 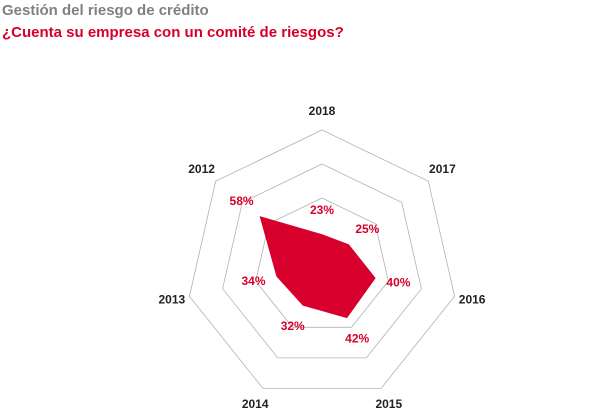 I want to click on category-label: 2018, so click(x=322, y=111).